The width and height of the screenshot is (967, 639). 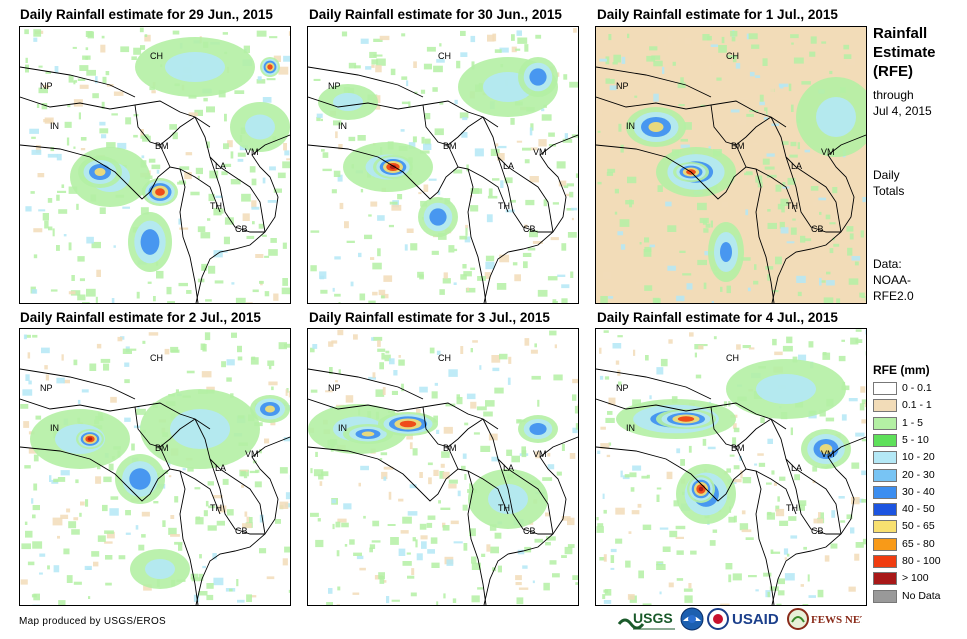 What do you see at coordinates (915, 439) in the screenshot?
I see `legend-label: 5 - 10` at bounding box center [915, 439].